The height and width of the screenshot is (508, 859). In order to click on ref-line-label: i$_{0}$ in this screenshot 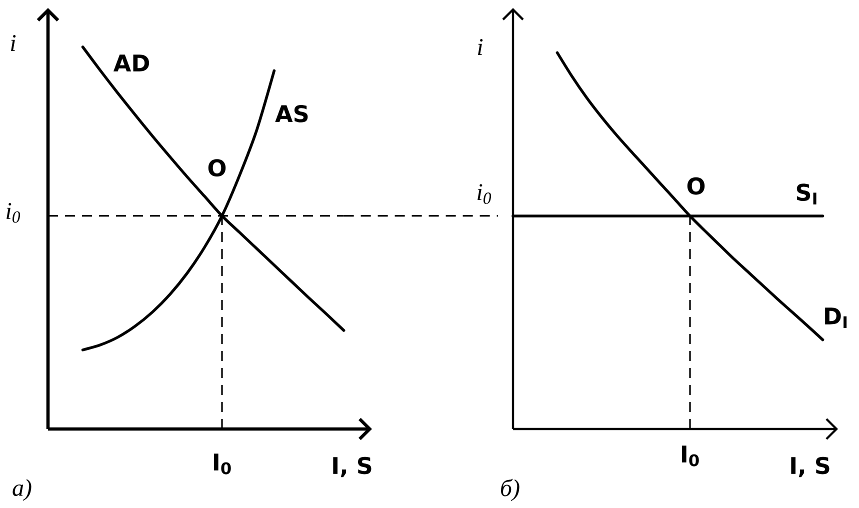, I will do `click(13, 212)`.